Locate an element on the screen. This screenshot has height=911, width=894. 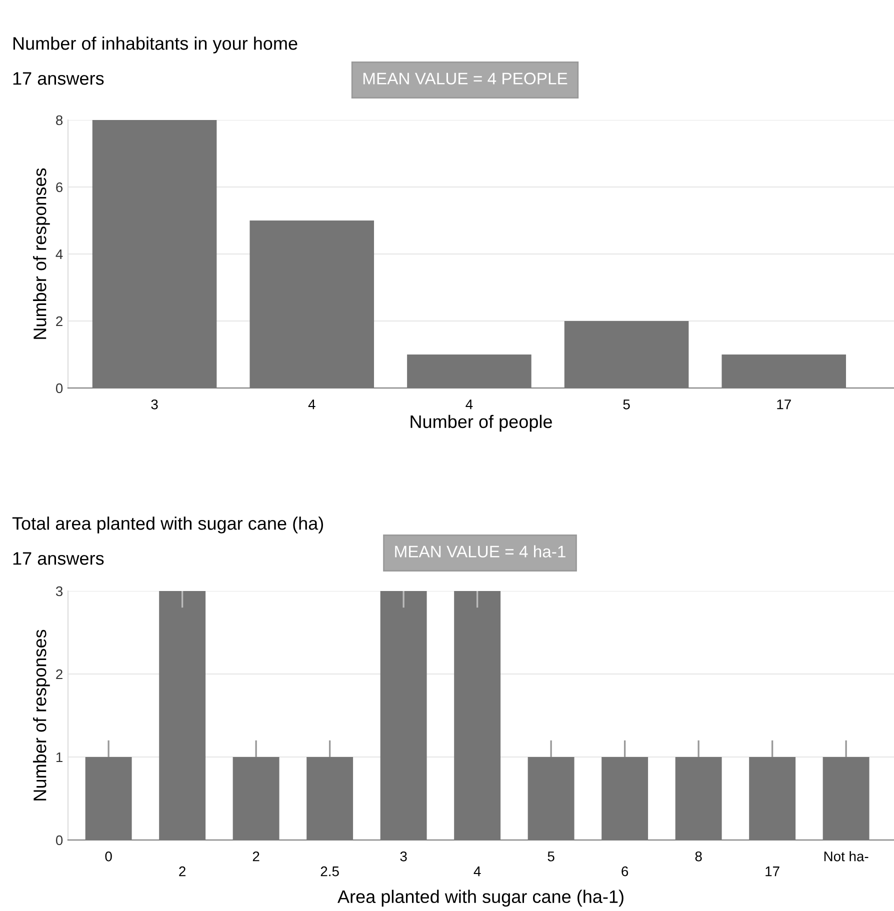
y-tick-label: 1 is located at coordinates (59, 757).